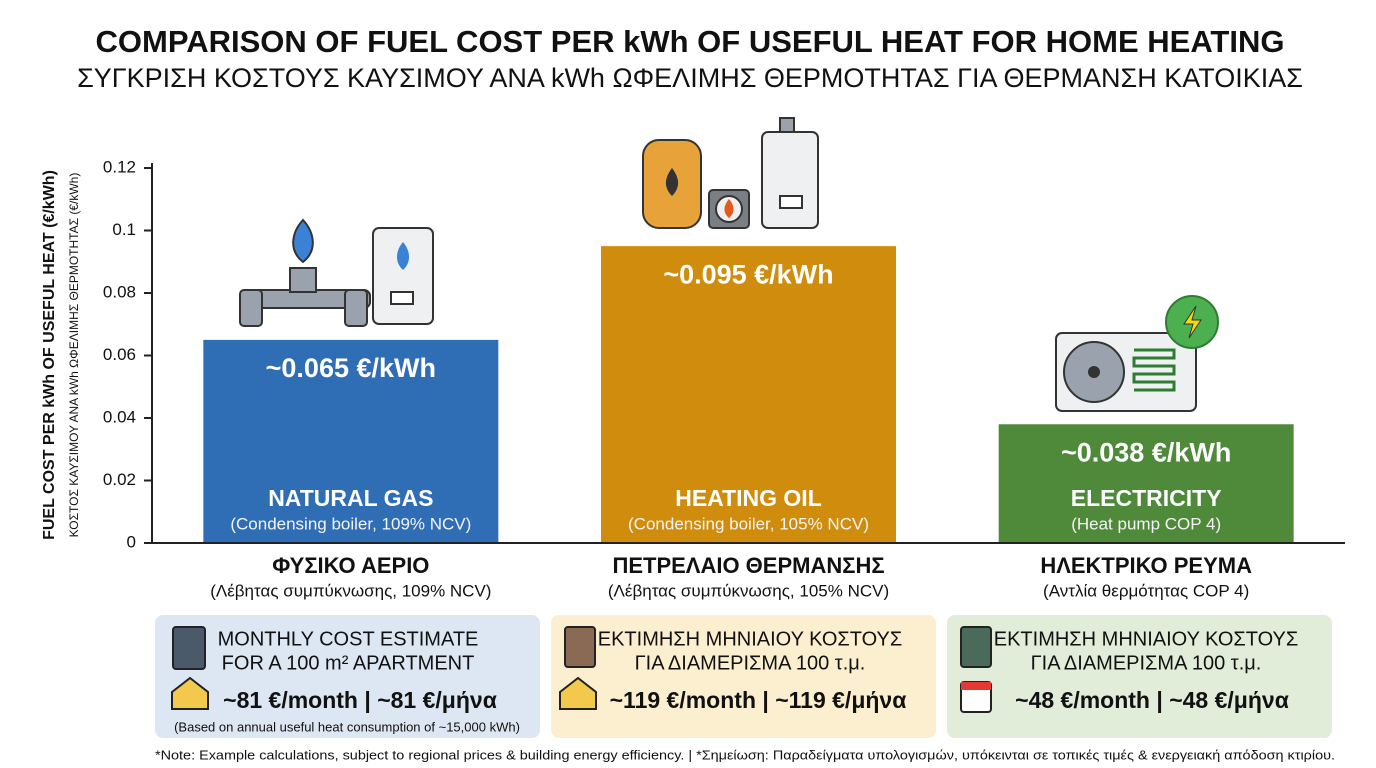  What do you see at coordinates (1152, 700) in the screenshot?
I see `box-cost: ~48 €/month | ~48 €/μήνα` at bounding box center [1152, 700].